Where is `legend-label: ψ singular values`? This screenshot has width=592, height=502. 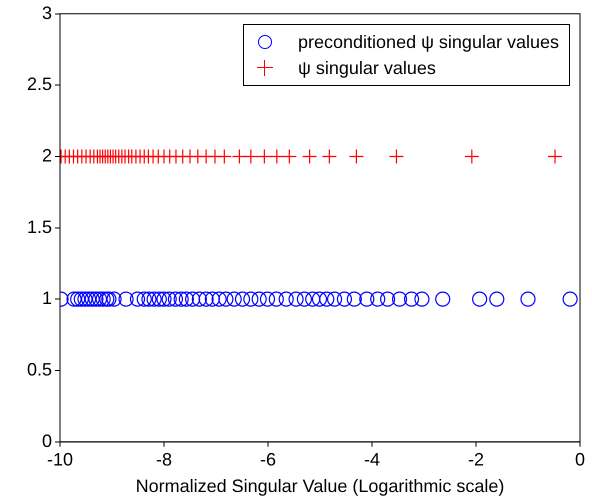
legend-label: ψ singular values is located at coordinates (367, 68).